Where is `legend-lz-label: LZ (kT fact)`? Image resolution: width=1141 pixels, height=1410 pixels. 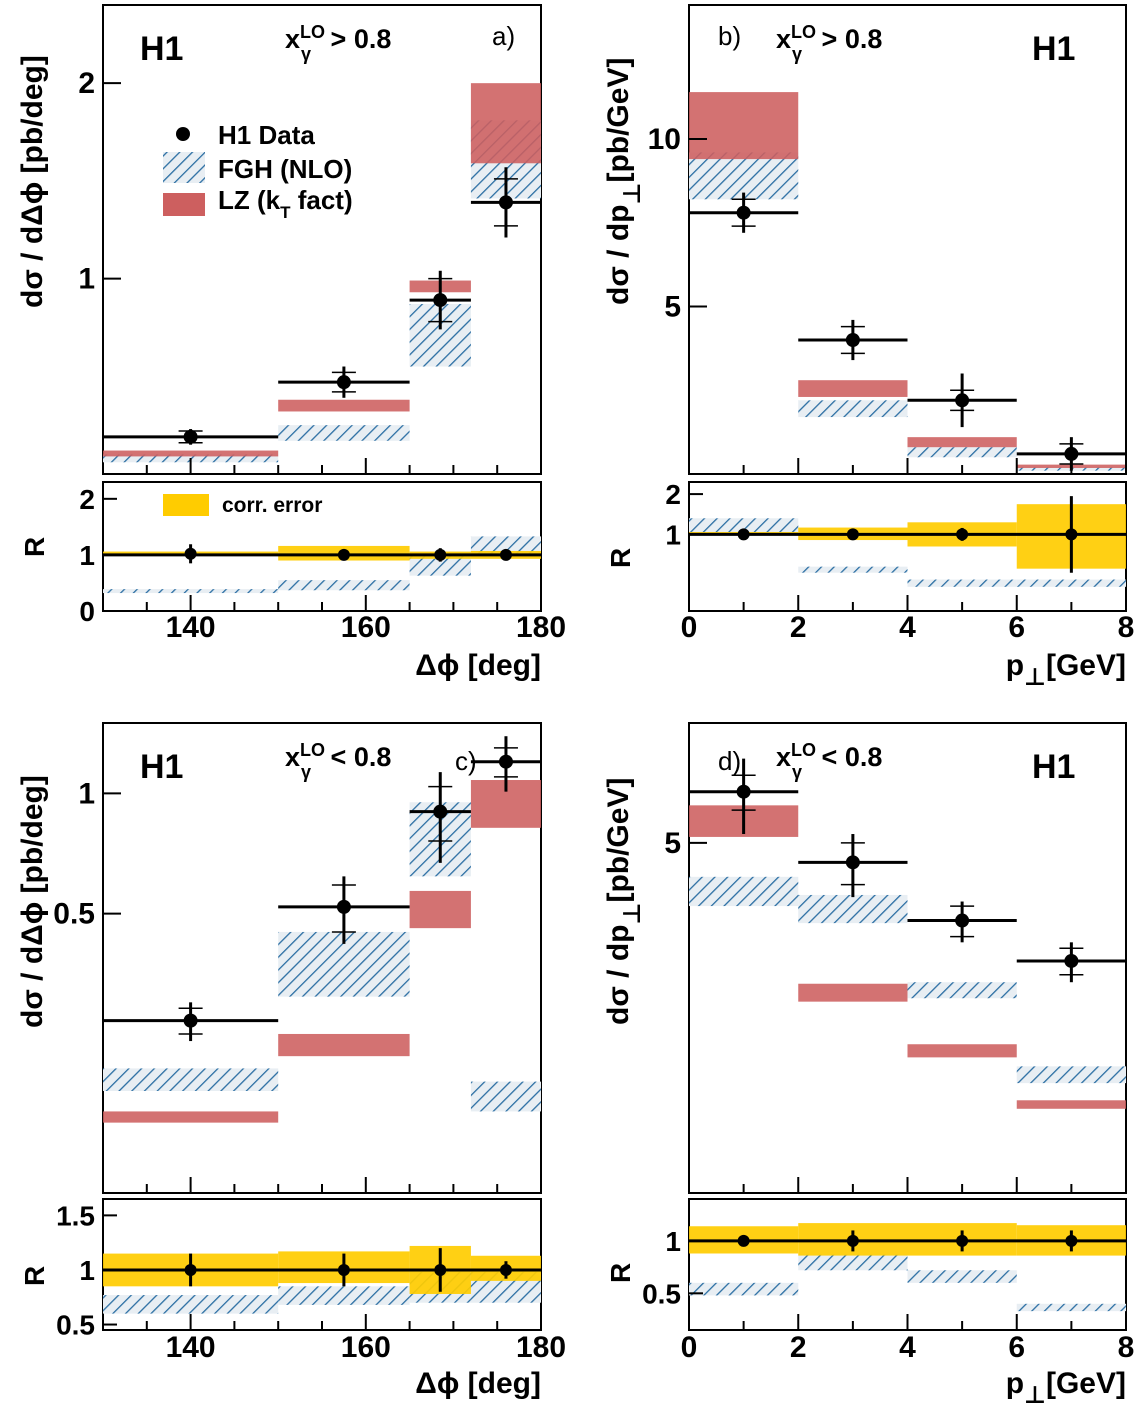
legend-lz-label: LZ (kT fact) is located at coordinates (285, 203).